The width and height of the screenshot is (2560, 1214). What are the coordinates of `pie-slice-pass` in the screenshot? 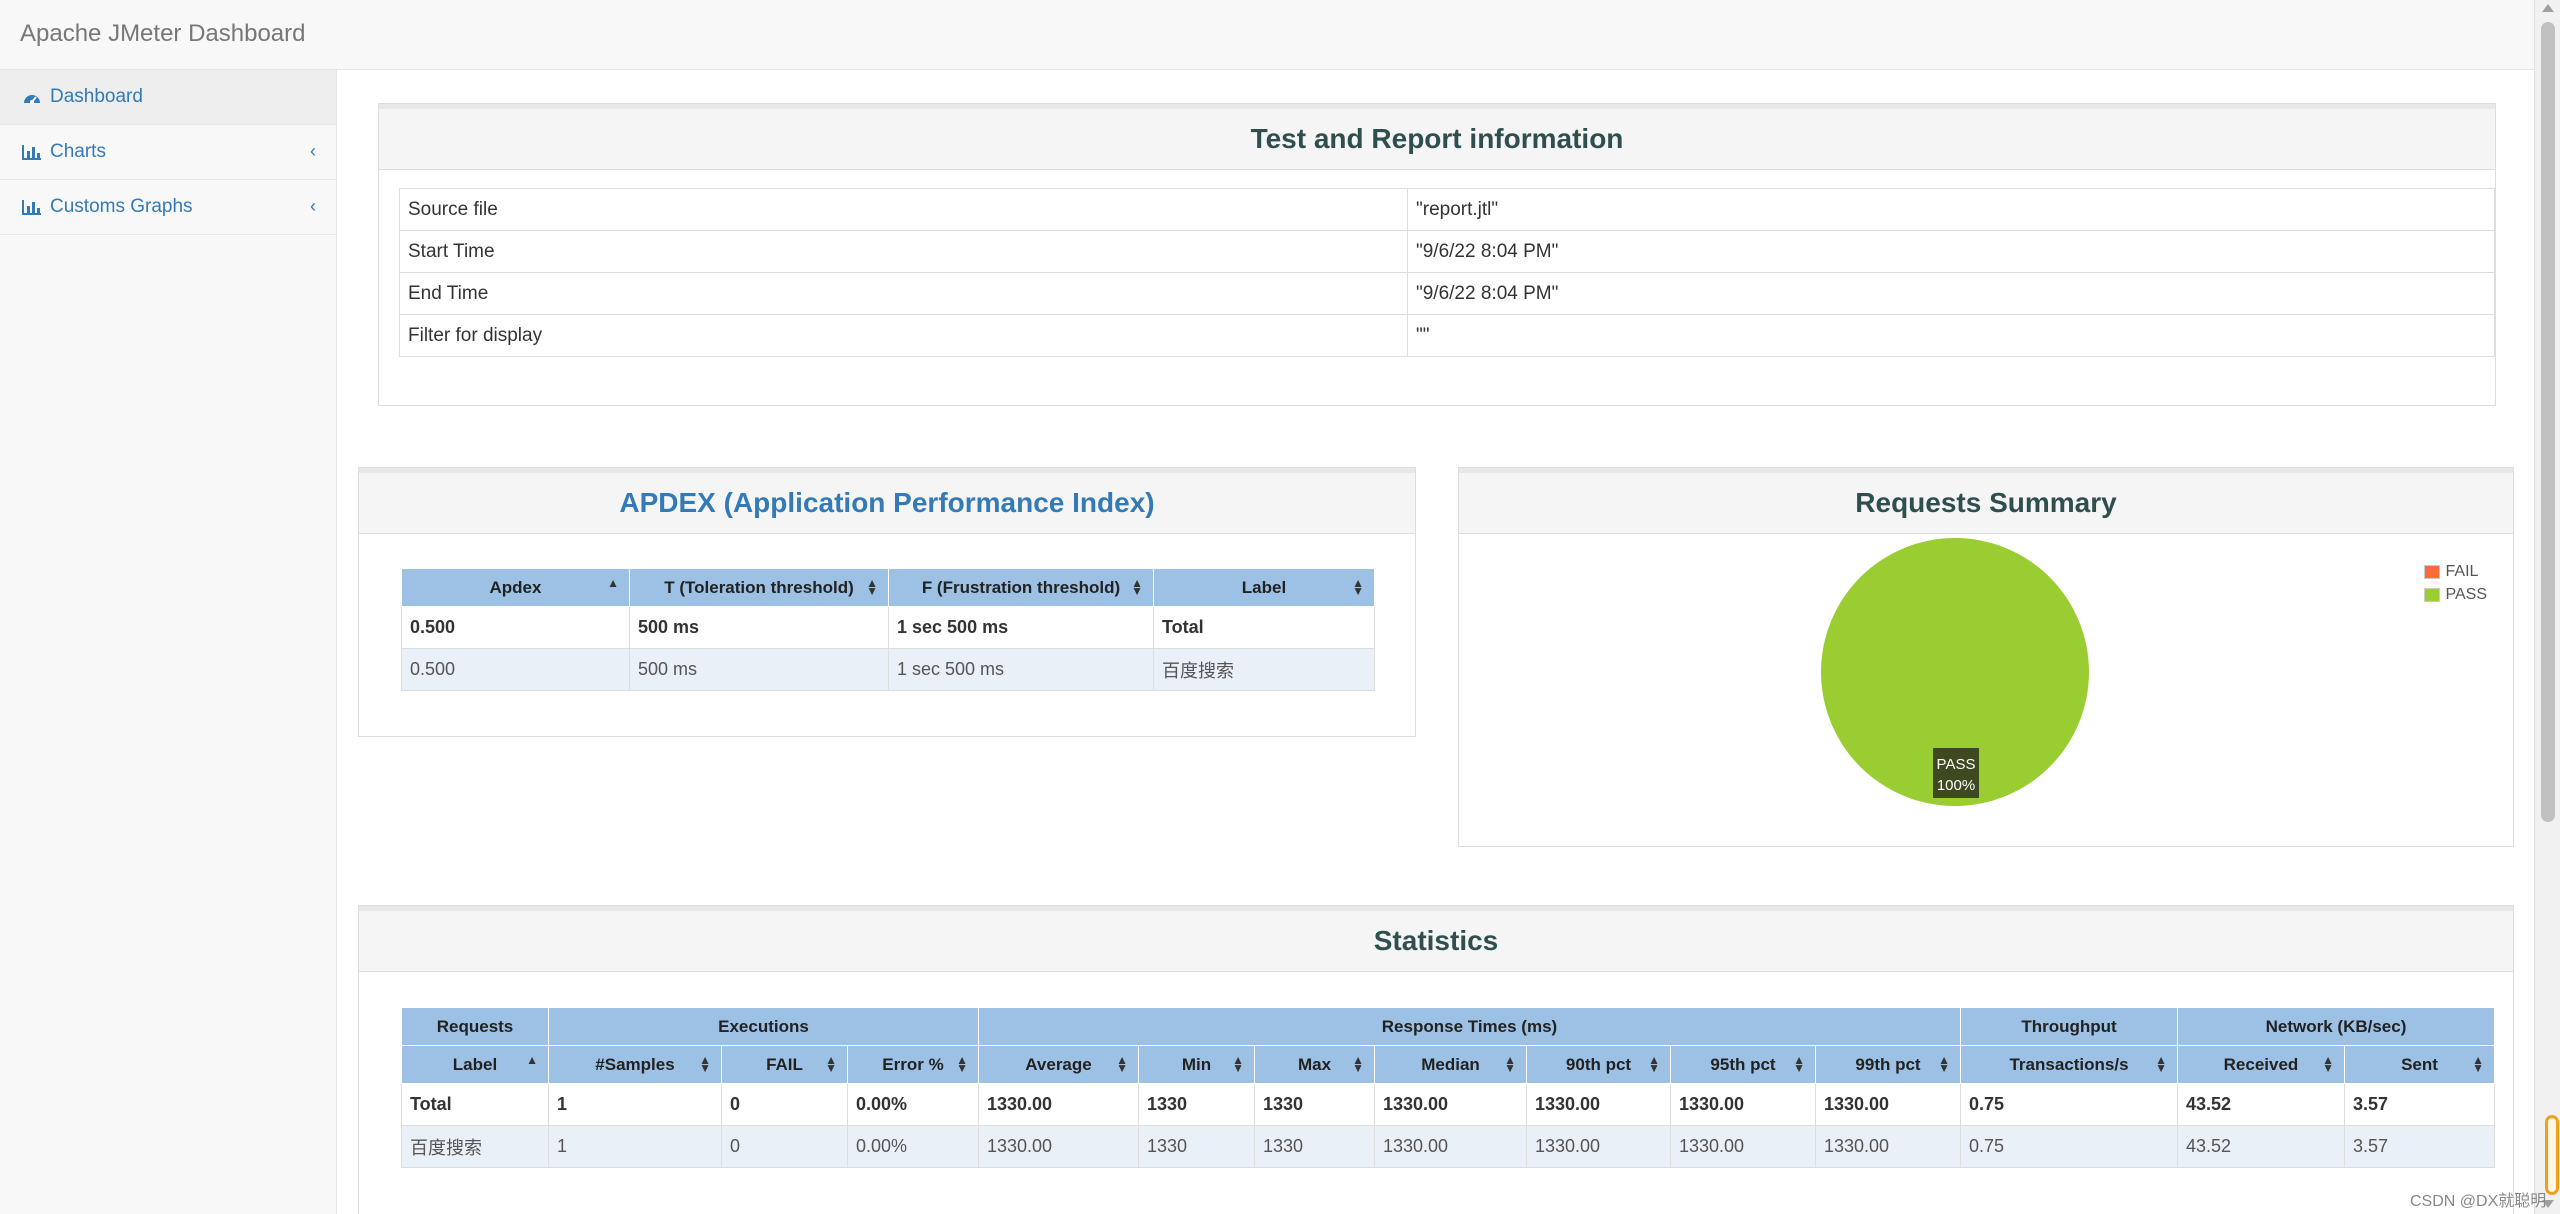 It's located at (1955, 672).